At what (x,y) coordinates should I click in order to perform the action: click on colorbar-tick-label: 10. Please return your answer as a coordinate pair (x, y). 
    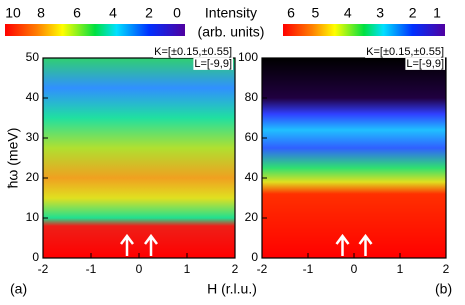
    Looking at the image, I should click on (13, 13).